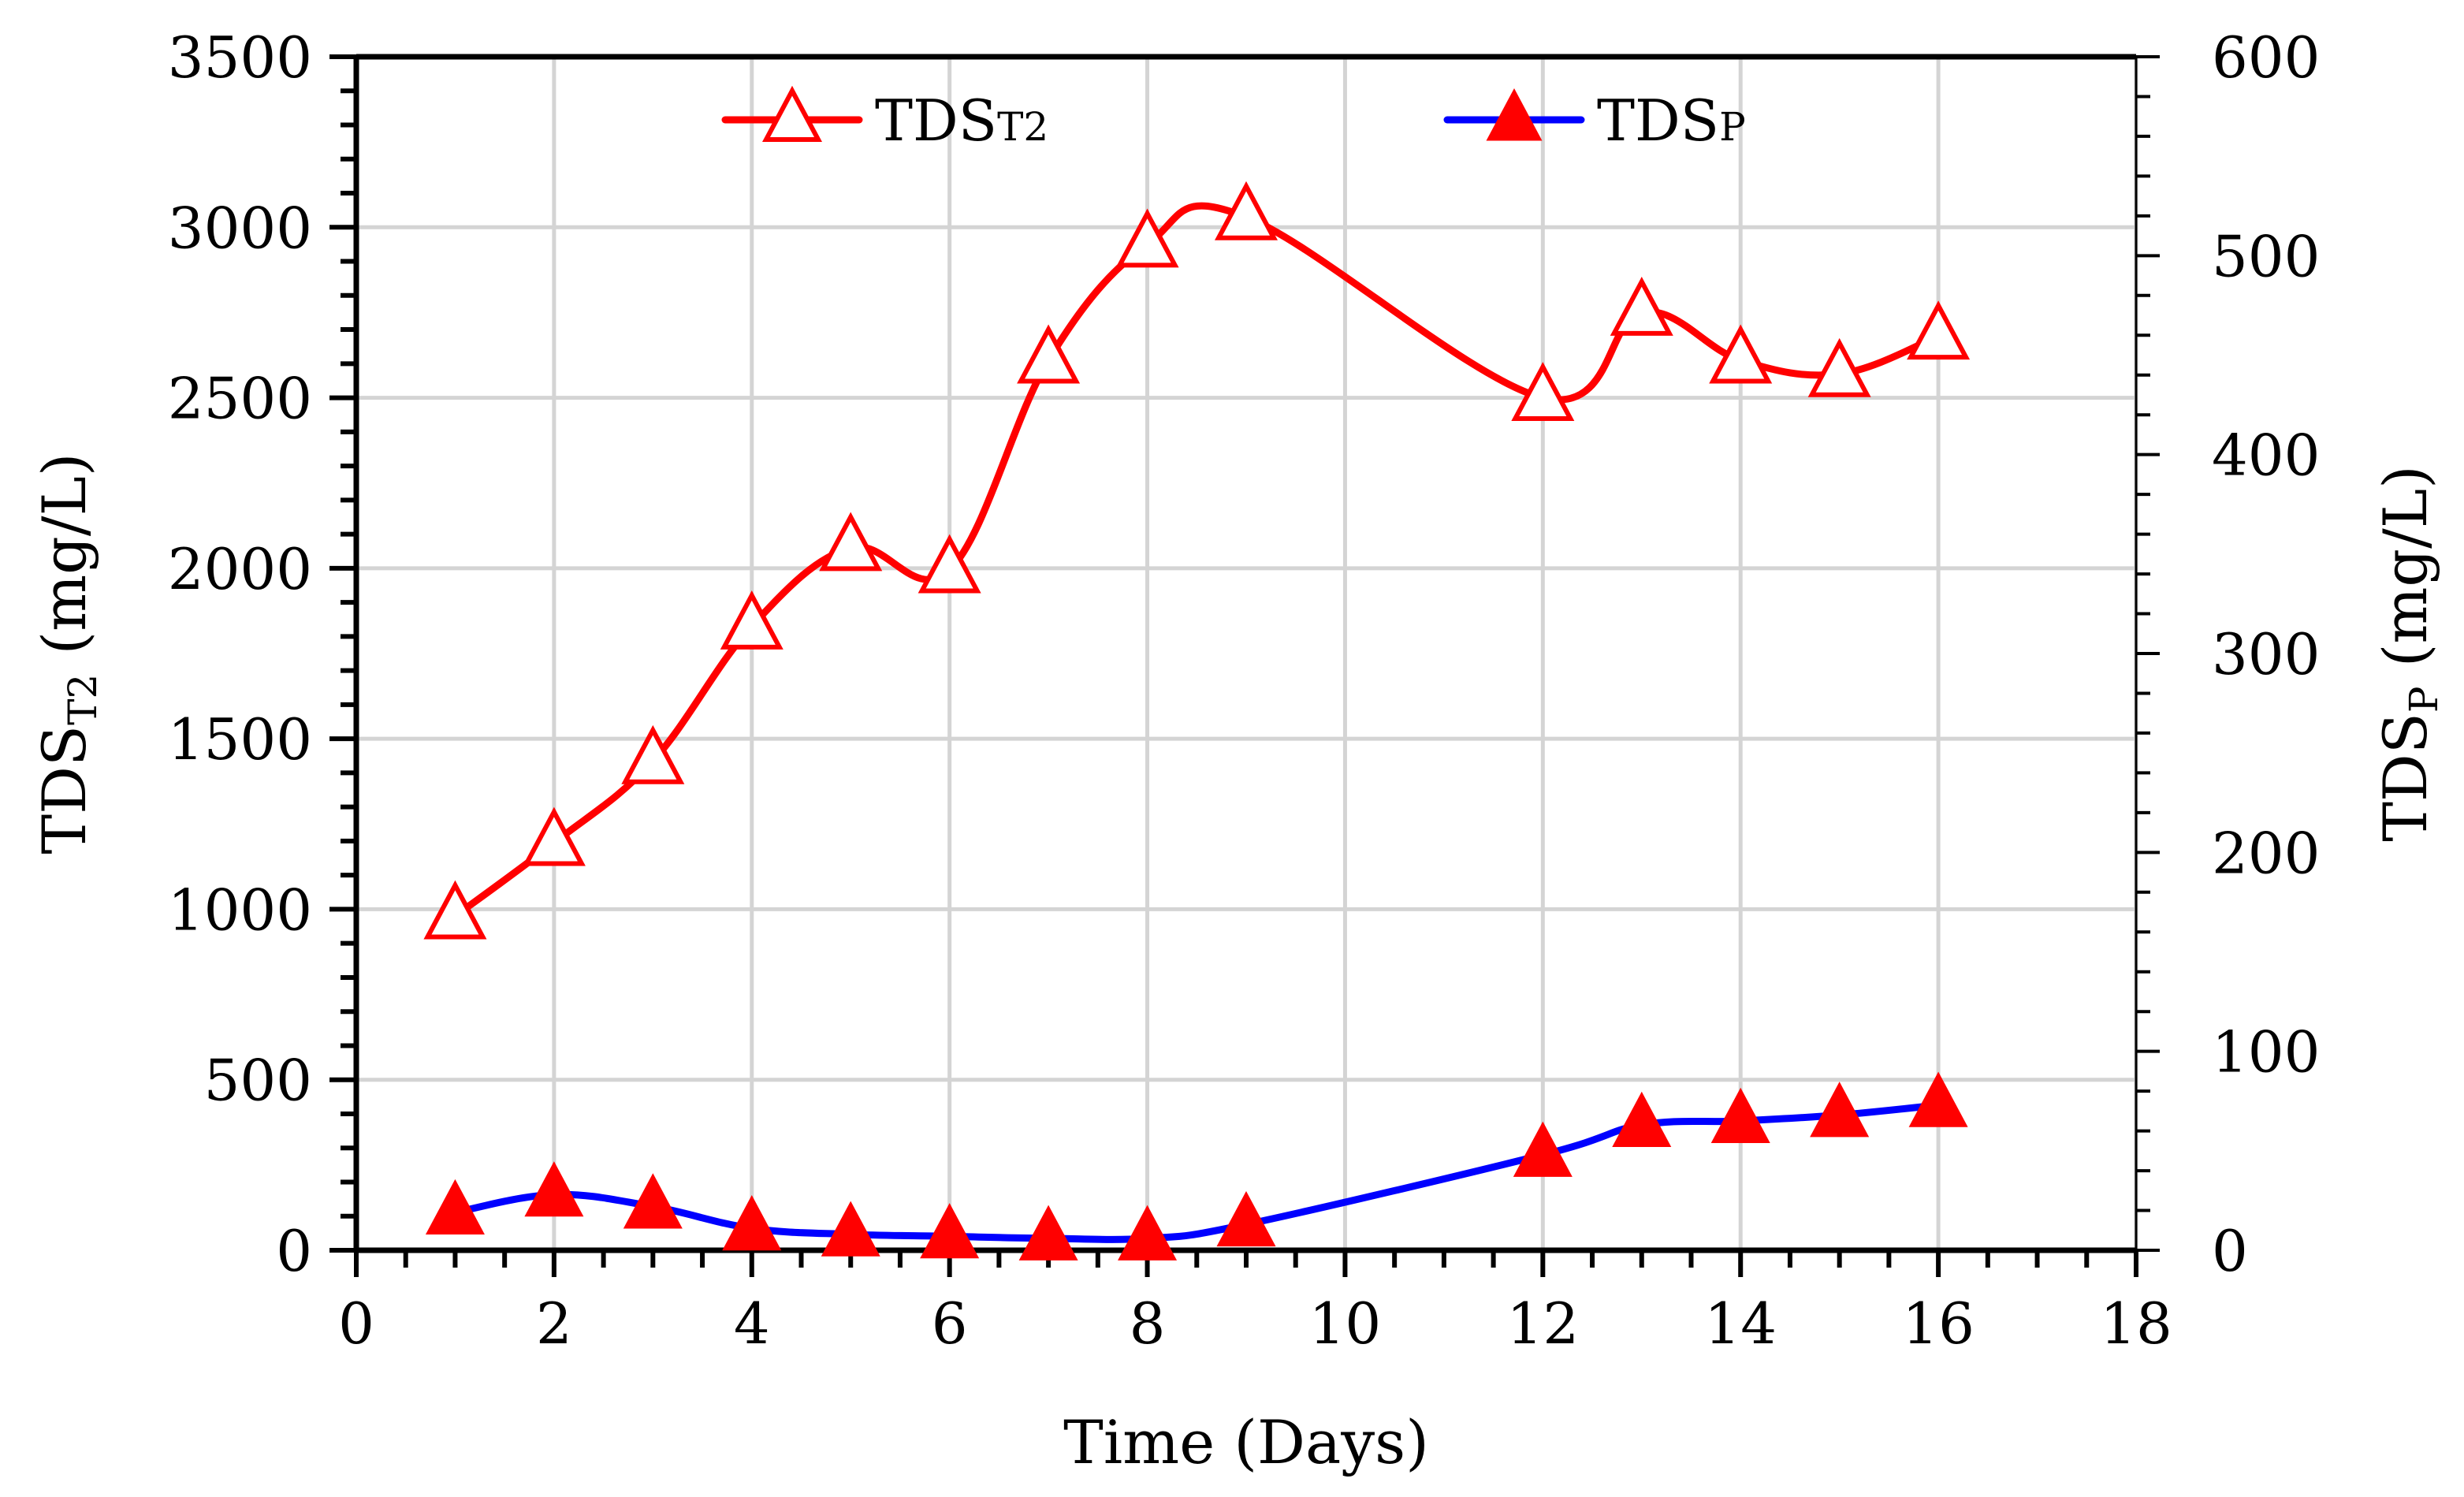  What do you see at coordinates (2266, 57) in the screenshot?
I see `y-right-tick-label: 600` at bounding box center [2266, 57].